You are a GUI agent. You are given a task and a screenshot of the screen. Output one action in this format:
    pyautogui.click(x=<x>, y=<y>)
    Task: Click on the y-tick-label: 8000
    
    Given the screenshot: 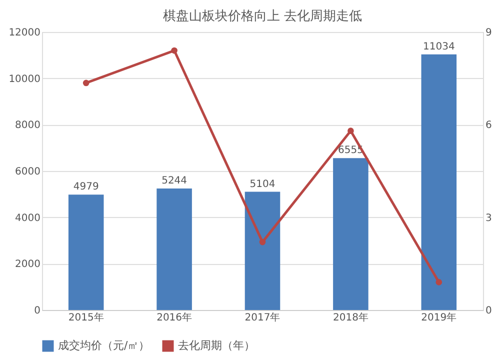 What is the action you would take?
    pyautogui.click(x=27, y=126)
    